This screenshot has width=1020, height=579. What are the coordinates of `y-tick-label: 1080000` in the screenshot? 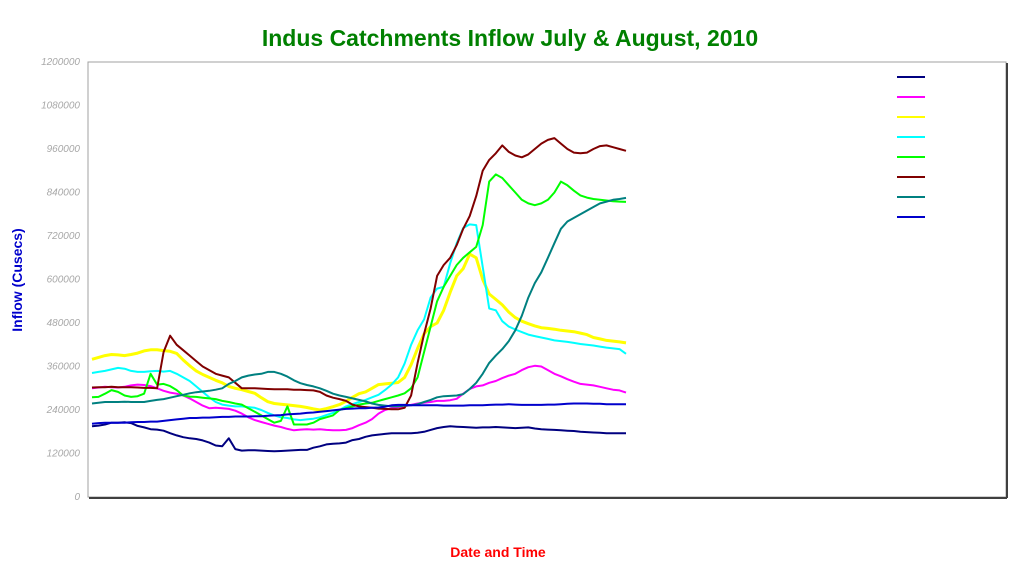 It's located at (60, 106).